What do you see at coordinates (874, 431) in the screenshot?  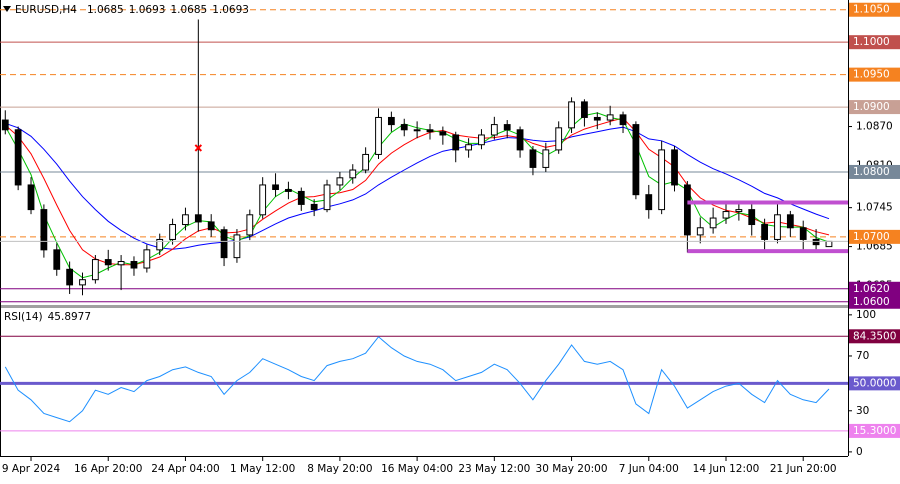 I see `level-label: 15.3000` at bounding box center [874, 431].